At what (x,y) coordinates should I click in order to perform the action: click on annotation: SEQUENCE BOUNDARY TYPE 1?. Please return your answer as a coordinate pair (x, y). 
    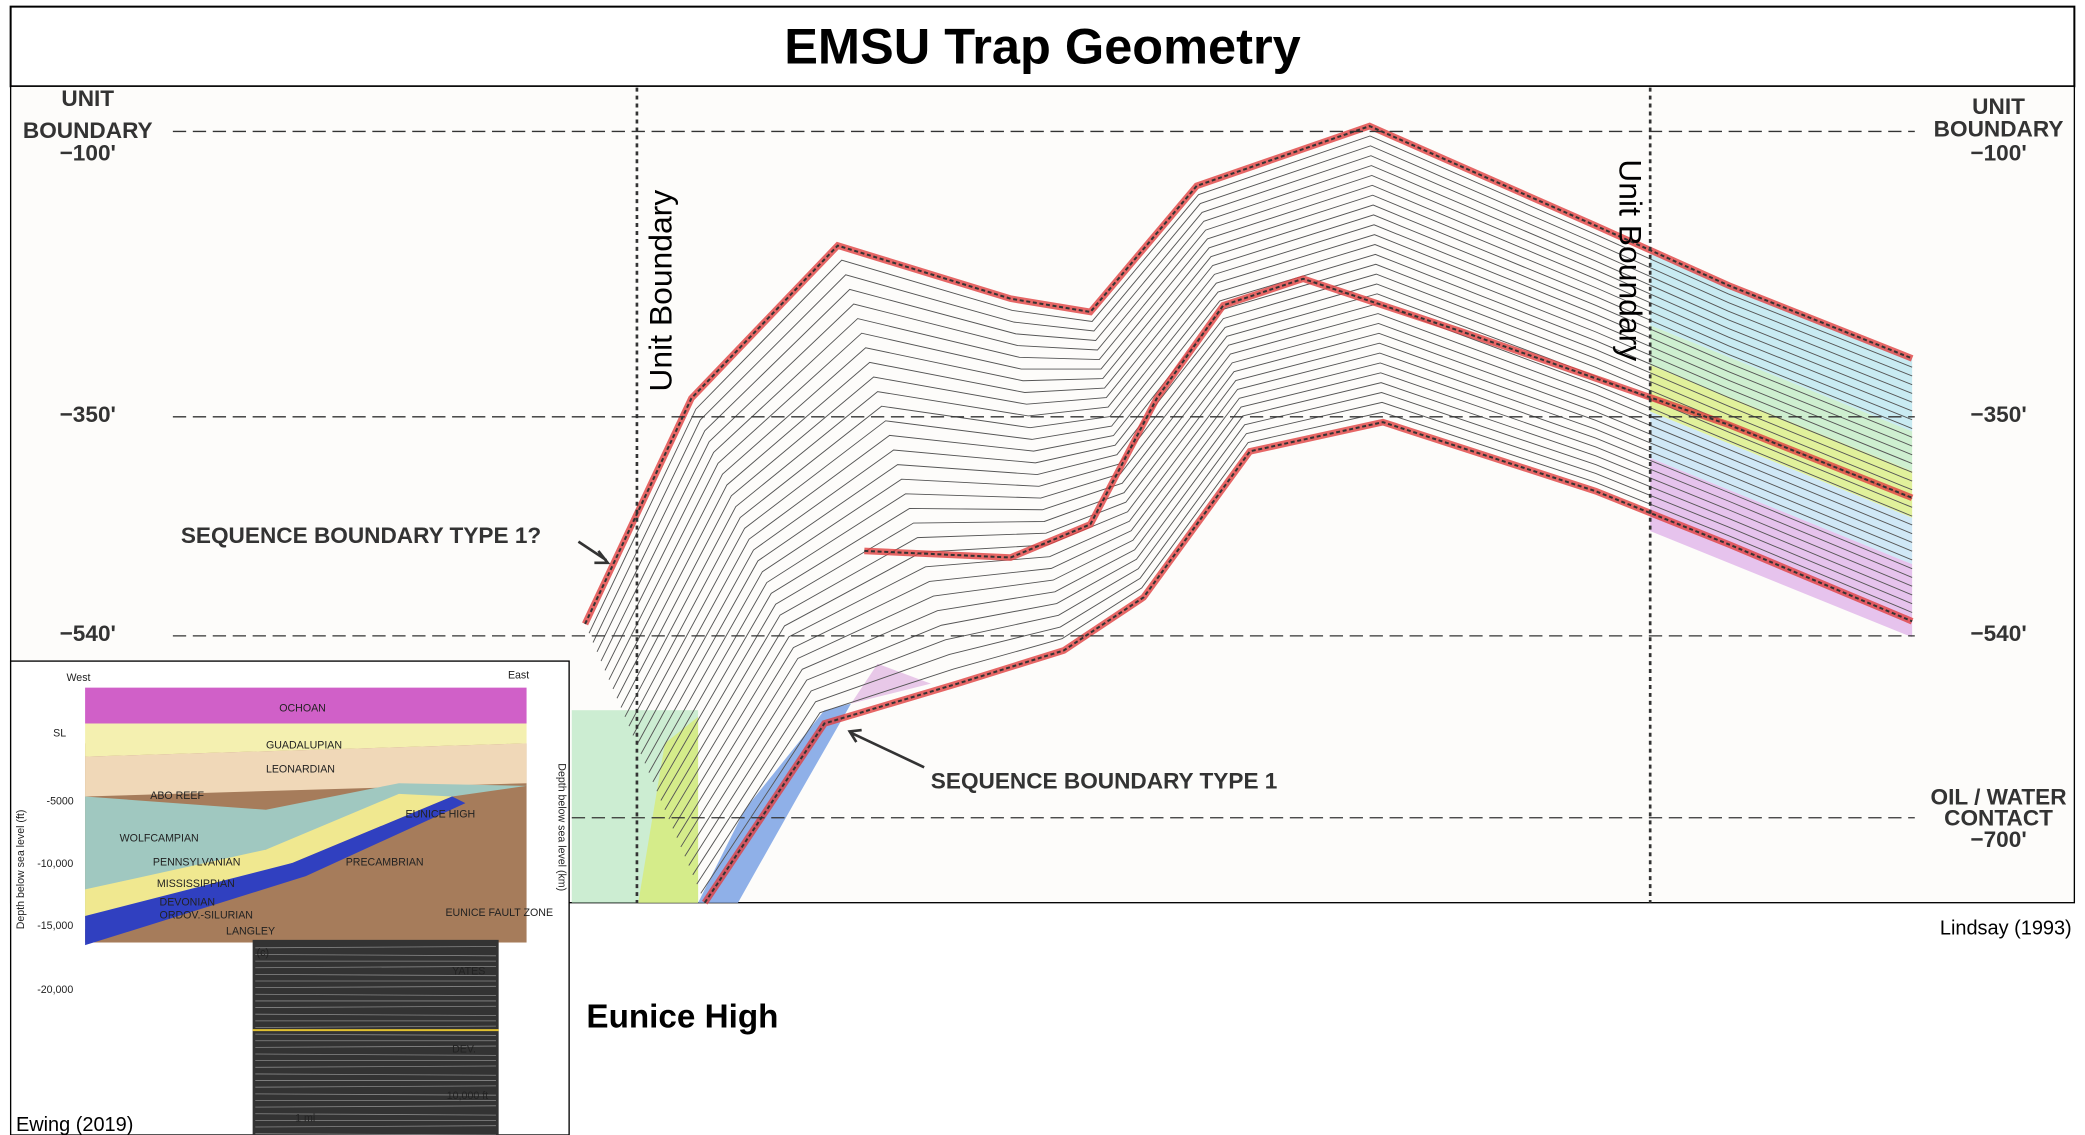
    Looking at the image, I should click on (361, 535).